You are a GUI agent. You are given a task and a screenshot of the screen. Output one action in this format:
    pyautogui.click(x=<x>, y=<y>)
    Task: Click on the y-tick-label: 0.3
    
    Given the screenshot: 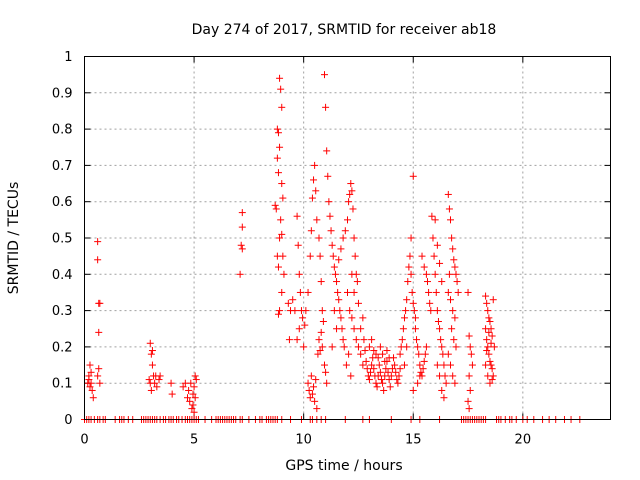 What is the action you would take?
    pyautogui.click(x=62, y=311)
    